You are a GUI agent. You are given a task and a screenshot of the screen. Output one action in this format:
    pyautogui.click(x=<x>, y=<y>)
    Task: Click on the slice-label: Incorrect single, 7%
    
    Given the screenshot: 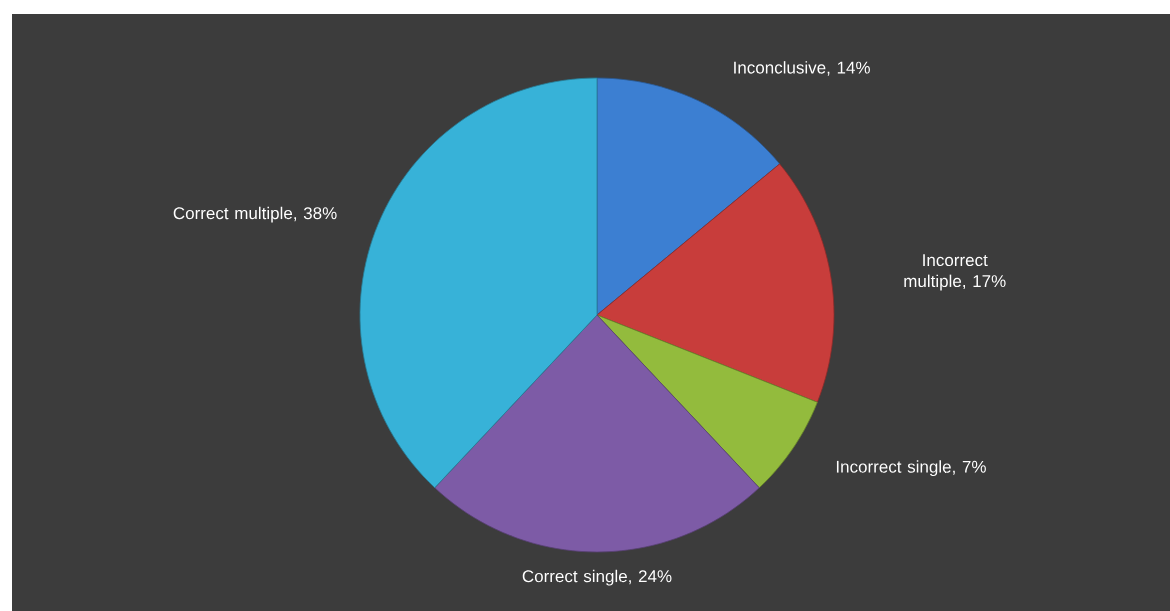 What is the action you would take?
    pyautogui.click(x=911, y=468)
    